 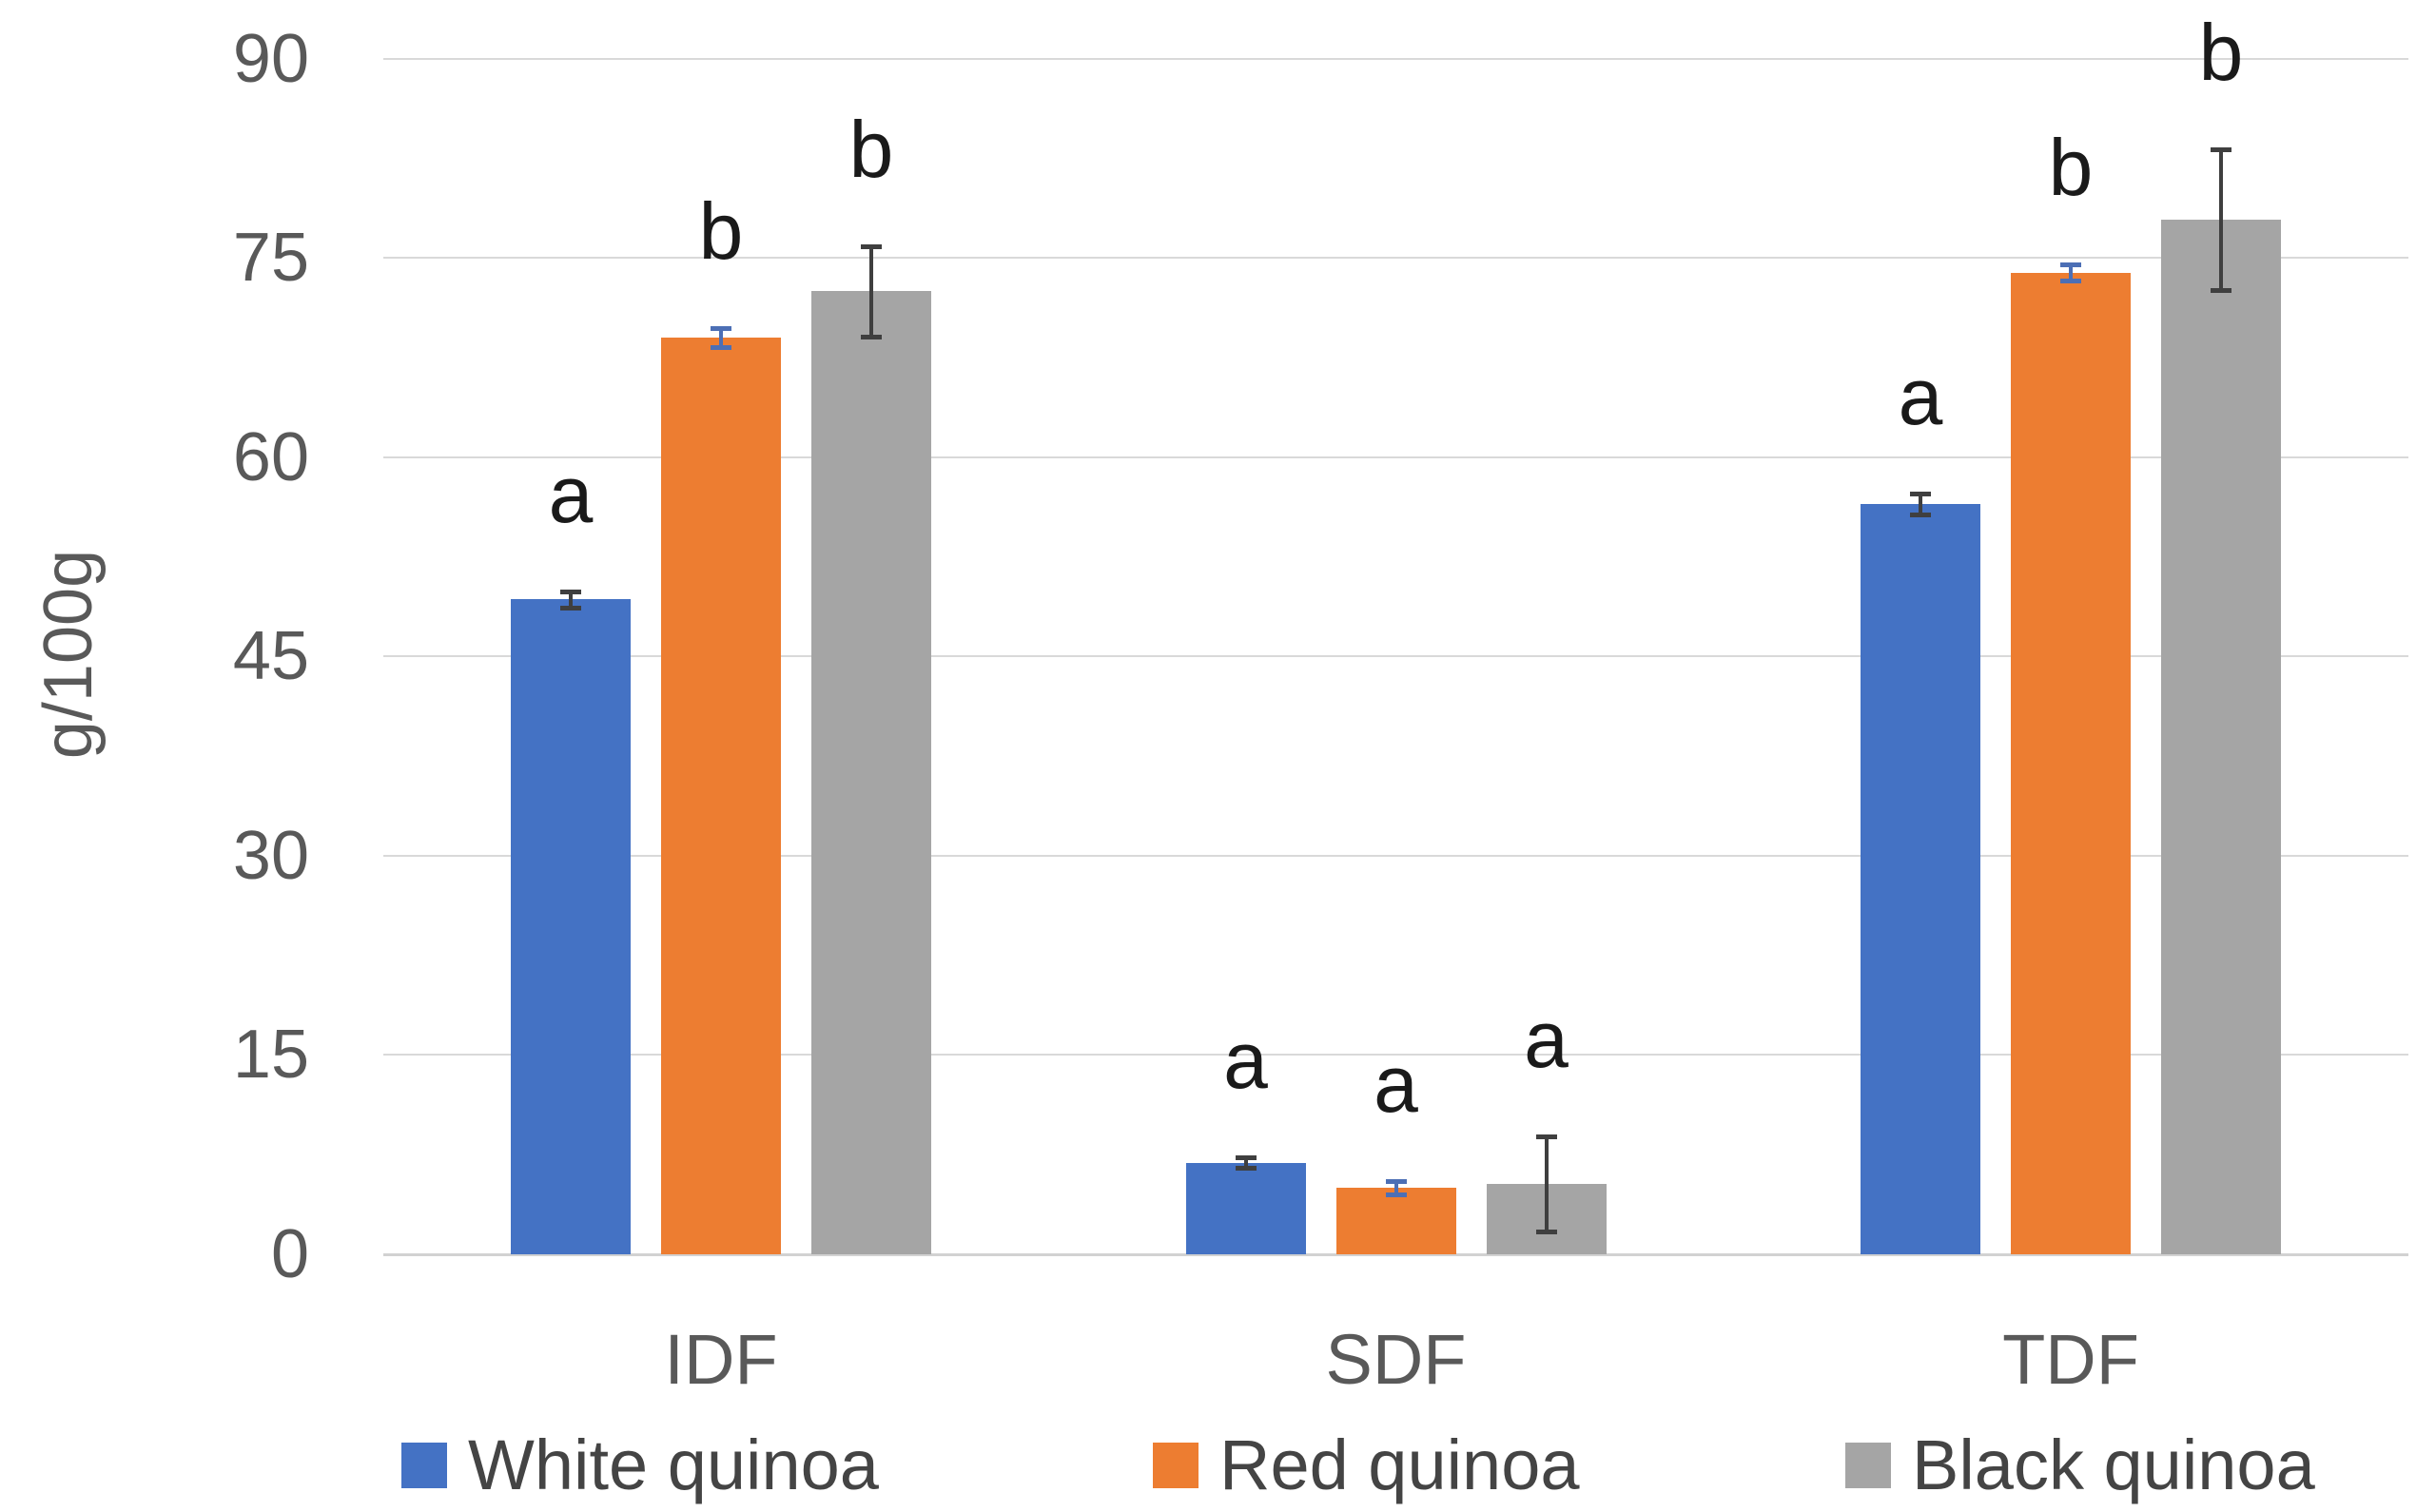 I want to click on error-bar-black-sdf, so click(x=1546, y=1184).